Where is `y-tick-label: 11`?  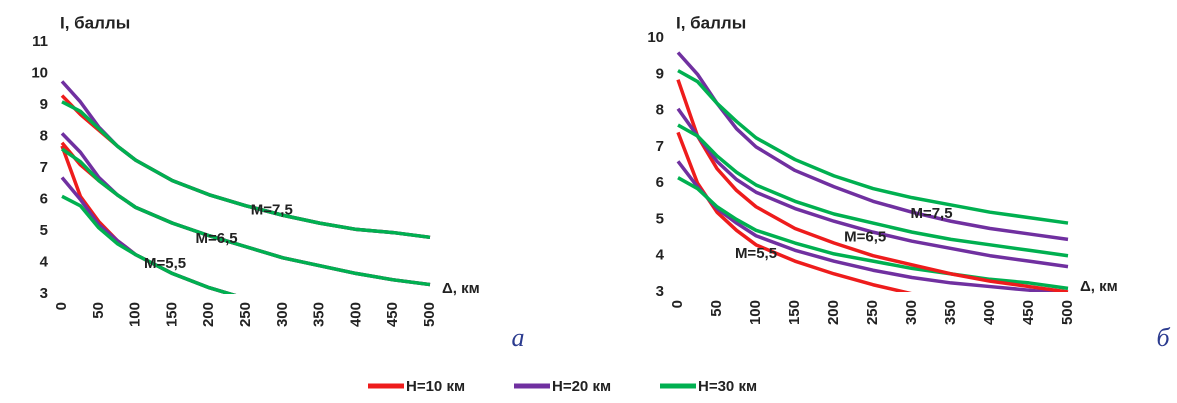 y-tick-label: 11 is located at coordinates (40, 41).